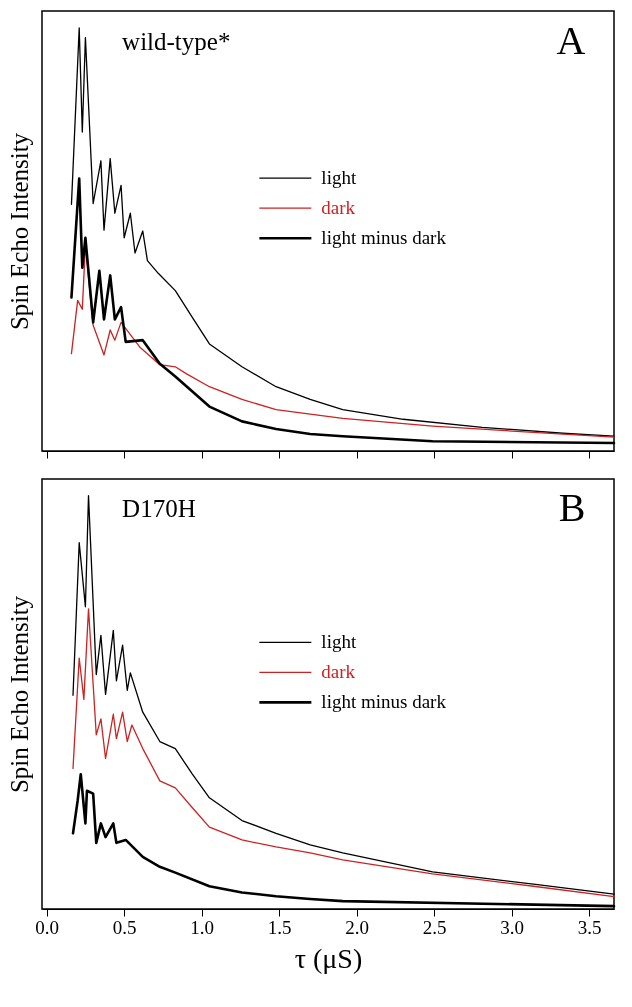 The image size is (632, 1007). Describe the element at coordinates (279, 927) in the screenshot. I see `x-tick-label: 1.5` at that location.